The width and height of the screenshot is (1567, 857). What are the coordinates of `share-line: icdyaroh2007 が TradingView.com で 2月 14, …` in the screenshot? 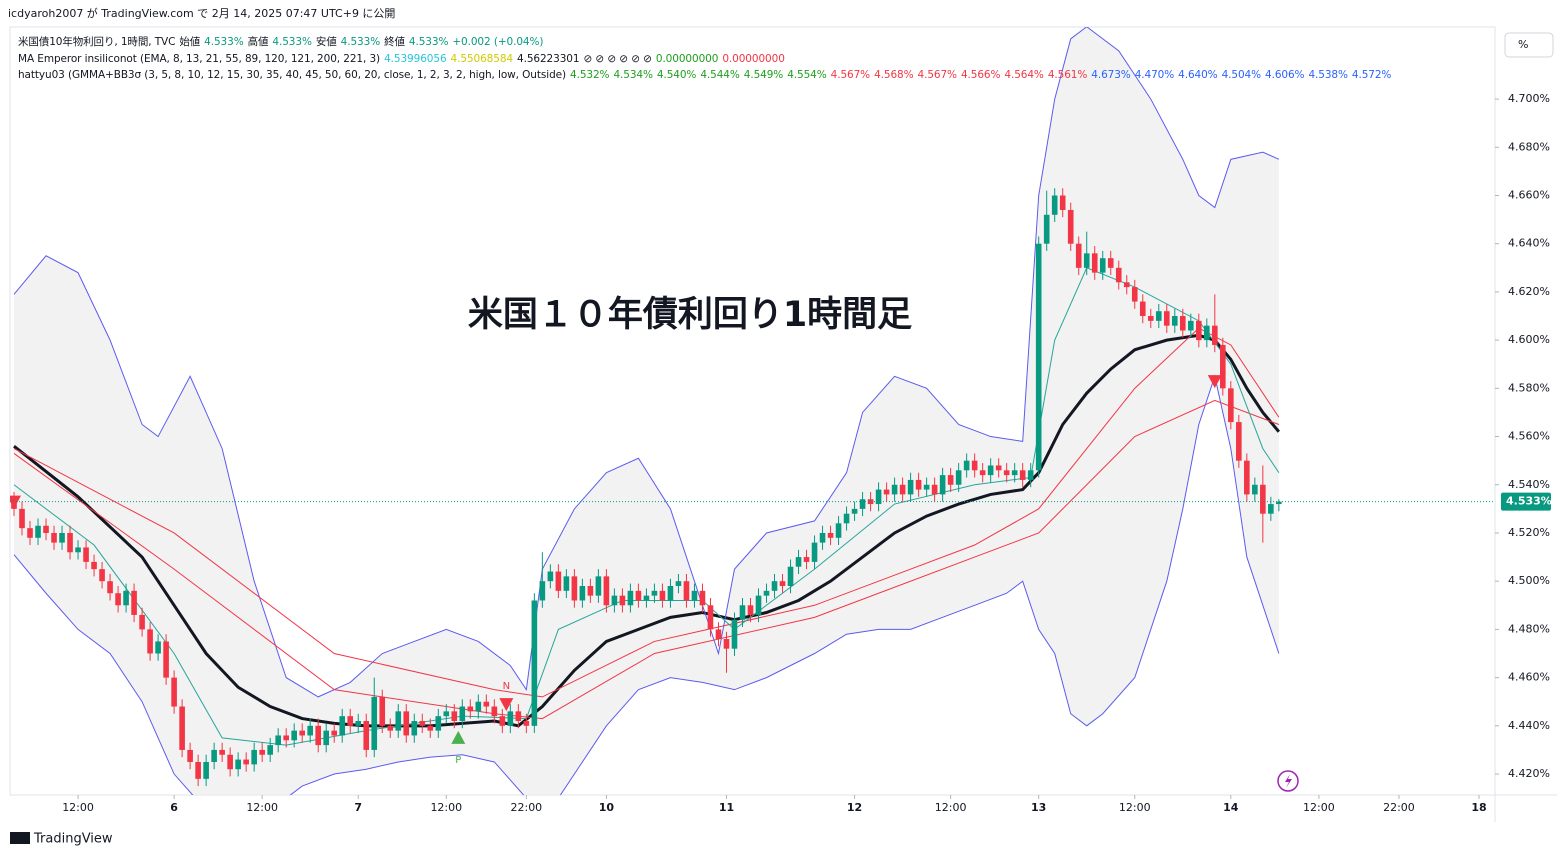 It's located at (201, 13).